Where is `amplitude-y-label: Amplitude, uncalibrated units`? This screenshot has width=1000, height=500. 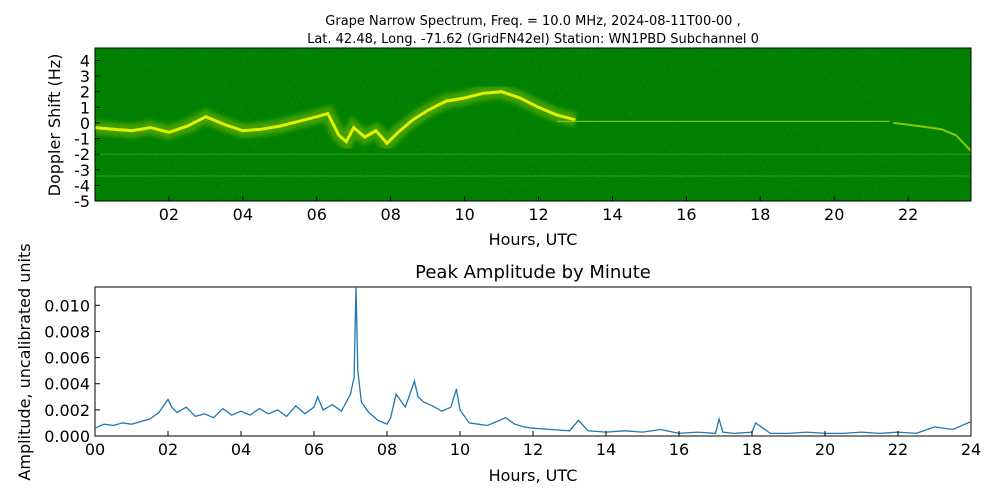 amplitude-y-label: Amplitude, uncalibrated units is located at coordinates (24, 361).